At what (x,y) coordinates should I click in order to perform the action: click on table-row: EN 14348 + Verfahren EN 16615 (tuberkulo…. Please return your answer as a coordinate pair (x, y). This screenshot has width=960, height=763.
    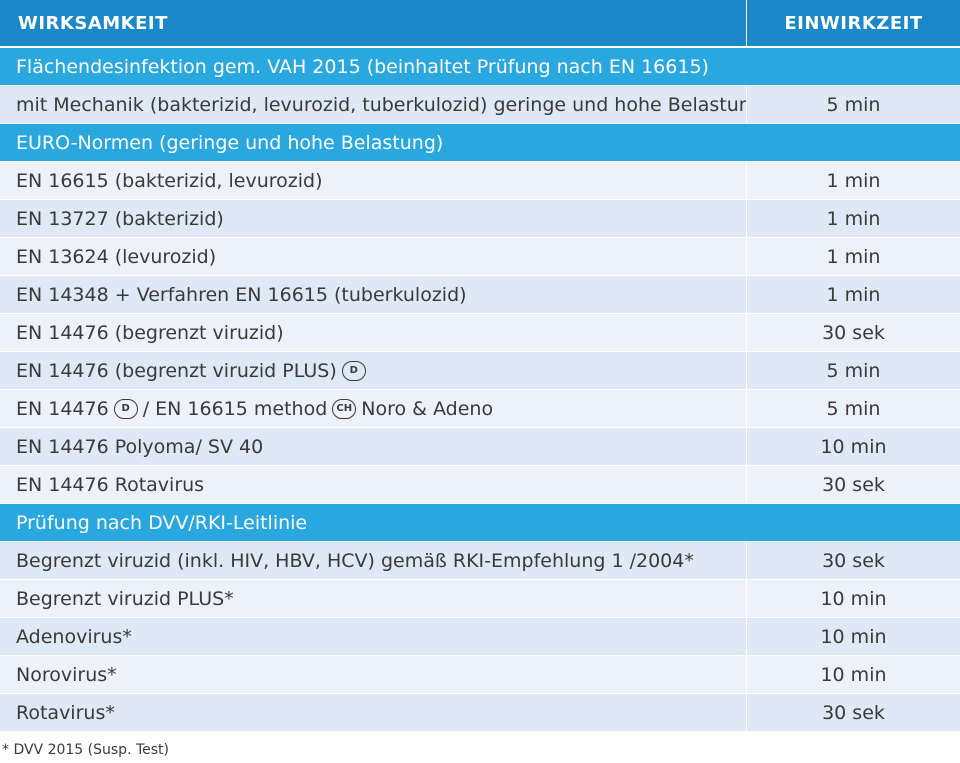
    Looking at the image, I should click on (480, 295).